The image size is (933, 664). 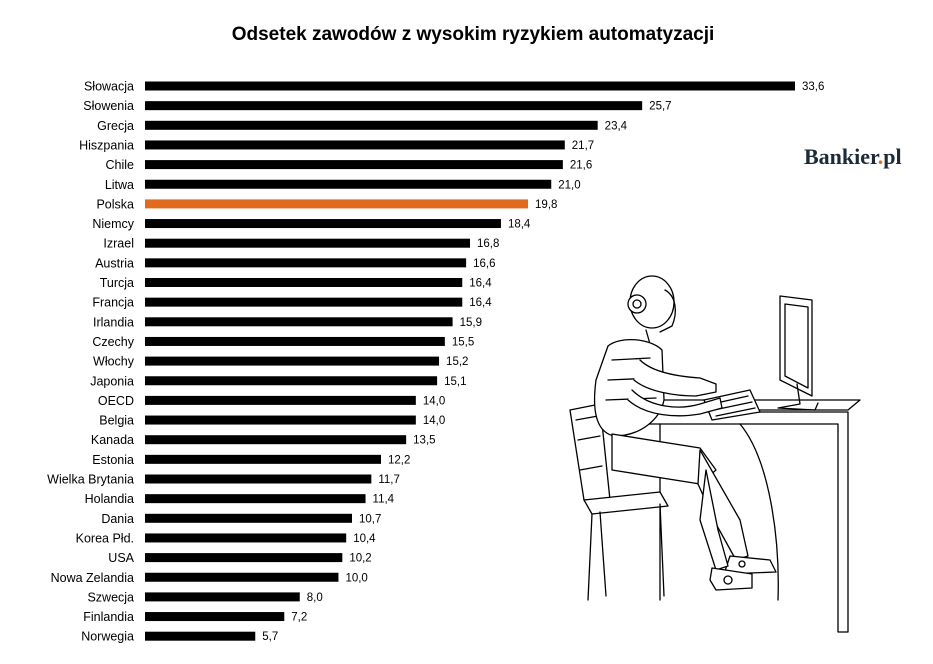 I want to click on value-label: 21,0, so click(x=569, y=185).